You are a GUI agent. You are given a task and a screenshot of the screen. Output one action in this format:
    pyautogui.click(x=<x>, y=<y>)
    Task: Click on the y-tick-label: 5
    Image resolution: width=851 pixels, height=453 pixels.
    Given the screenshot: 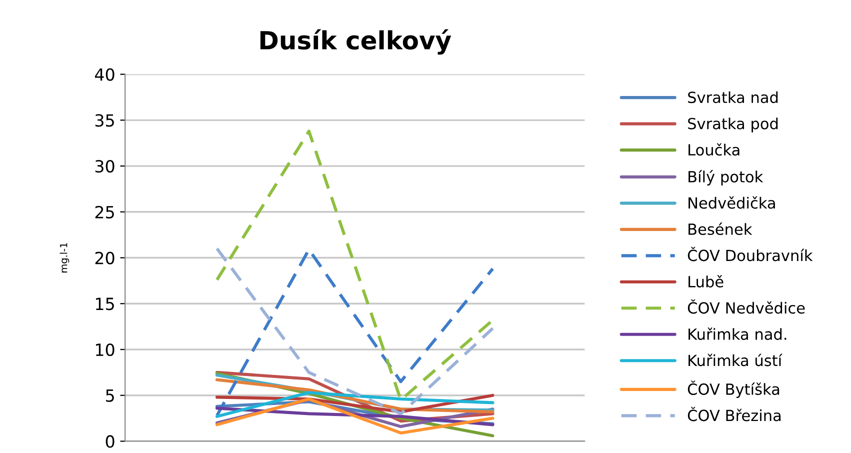 What is the action you would take?
    pyautogui.click(x=110, y=396)
    